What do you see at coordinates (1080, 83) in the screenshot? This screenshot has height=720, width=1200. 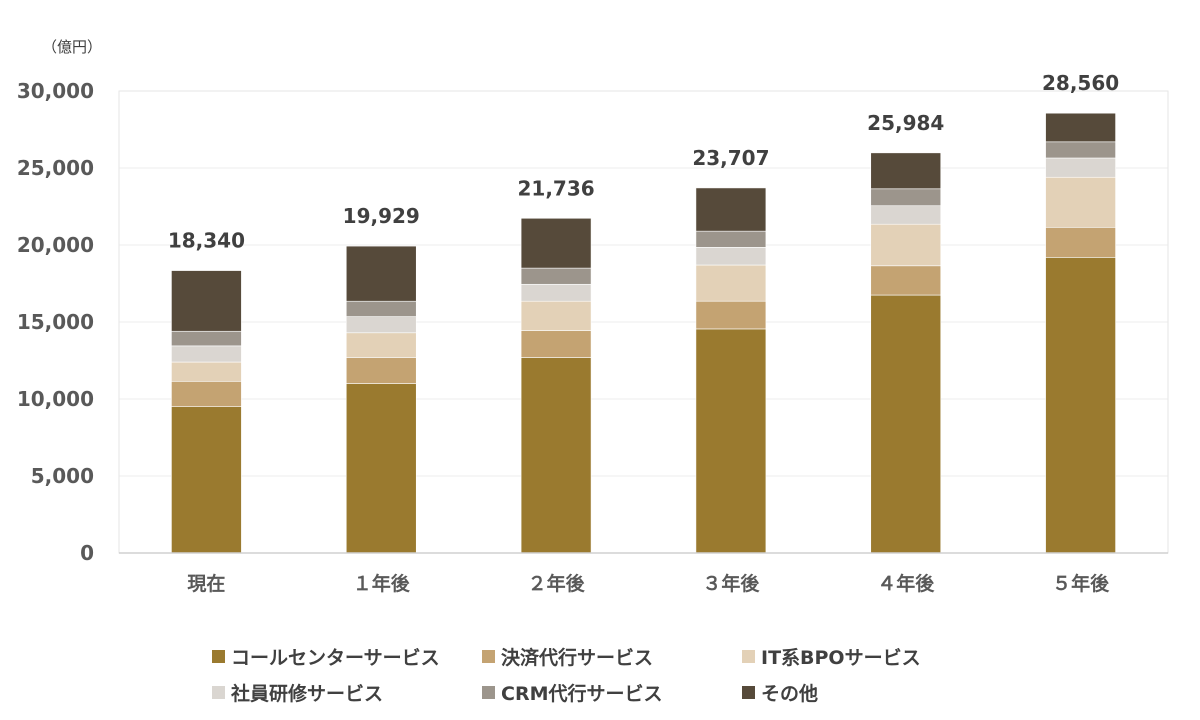 I see `total-label: 28,560` at bounding box center [1080, 83].